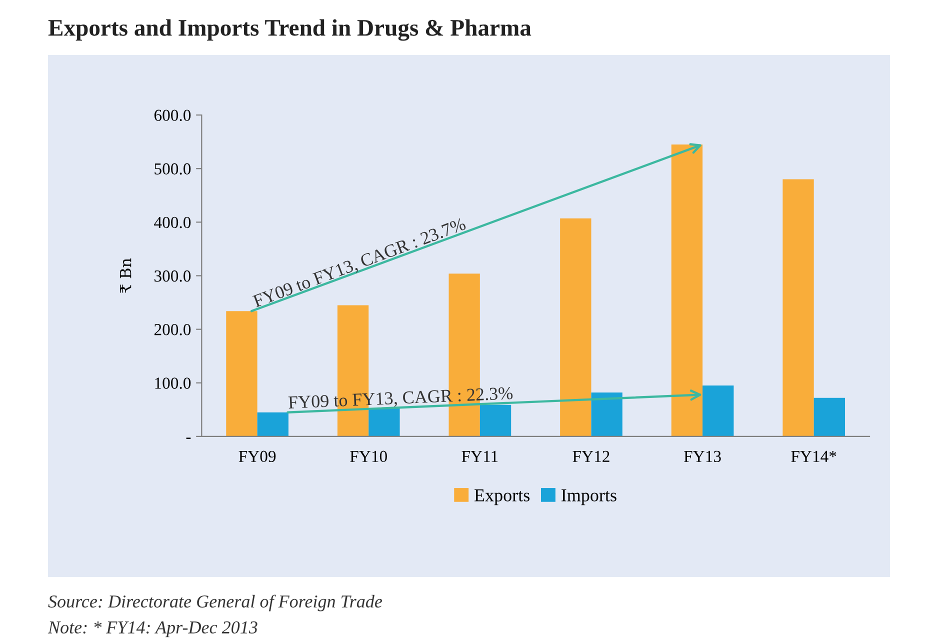  Describe the element at coordinates (400, 399) in the screenshot. I see `annotation: FY09 to FY13, CAGR : 22.3%` at that location.